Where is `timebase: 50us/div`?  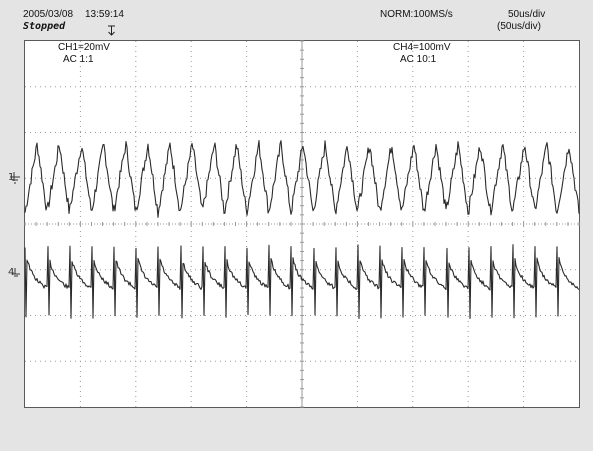 timebase: 50us/div is located at coordinates (527, 14).